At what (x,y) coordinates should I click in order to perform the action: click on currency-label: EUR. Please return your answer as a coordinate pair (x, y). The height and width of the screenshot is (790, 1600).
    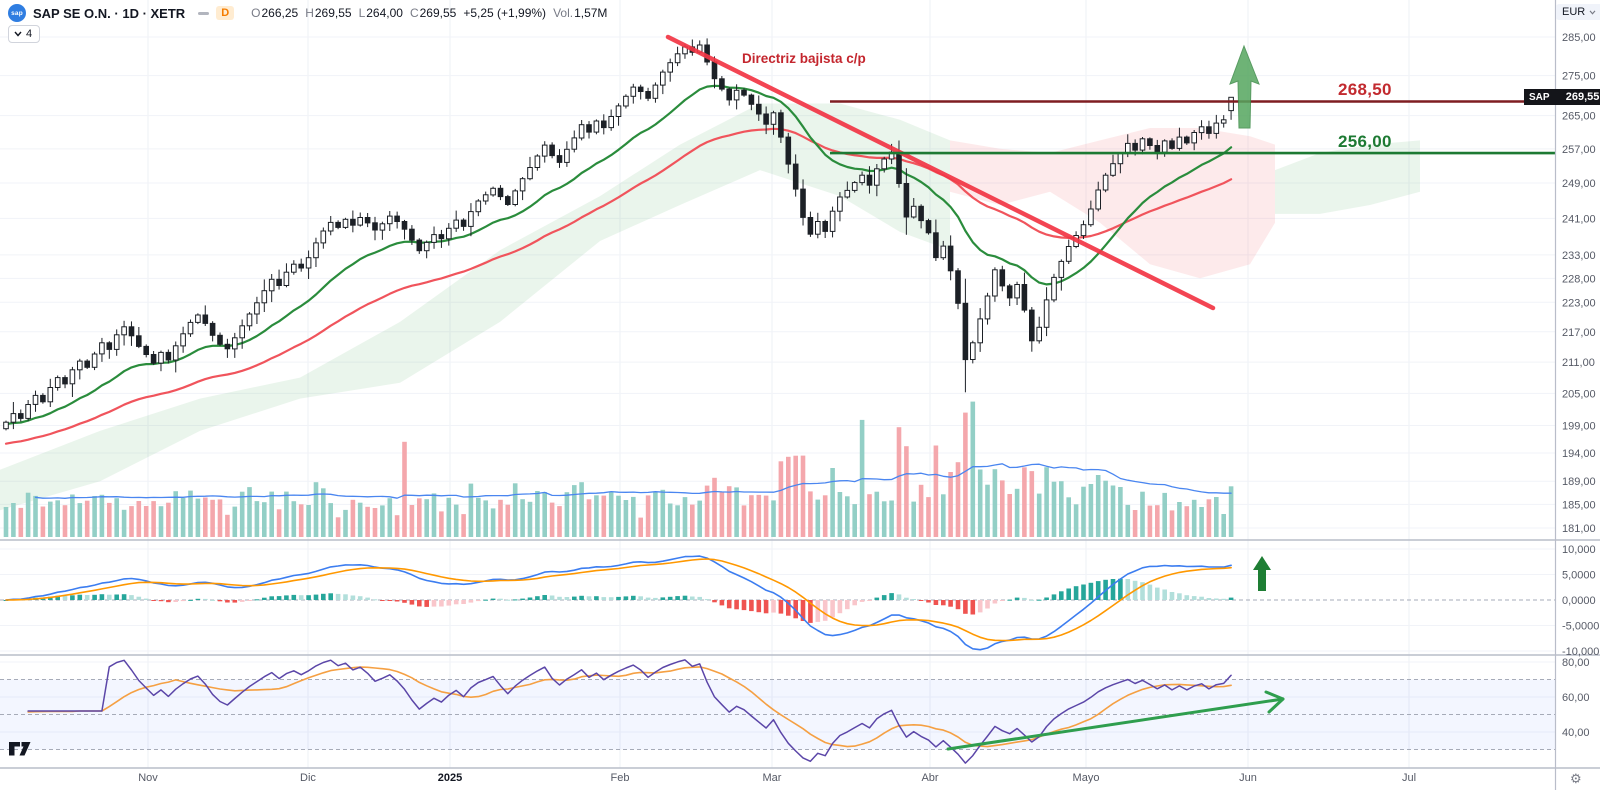
    Looking at the image, I should click on (1574, 12).